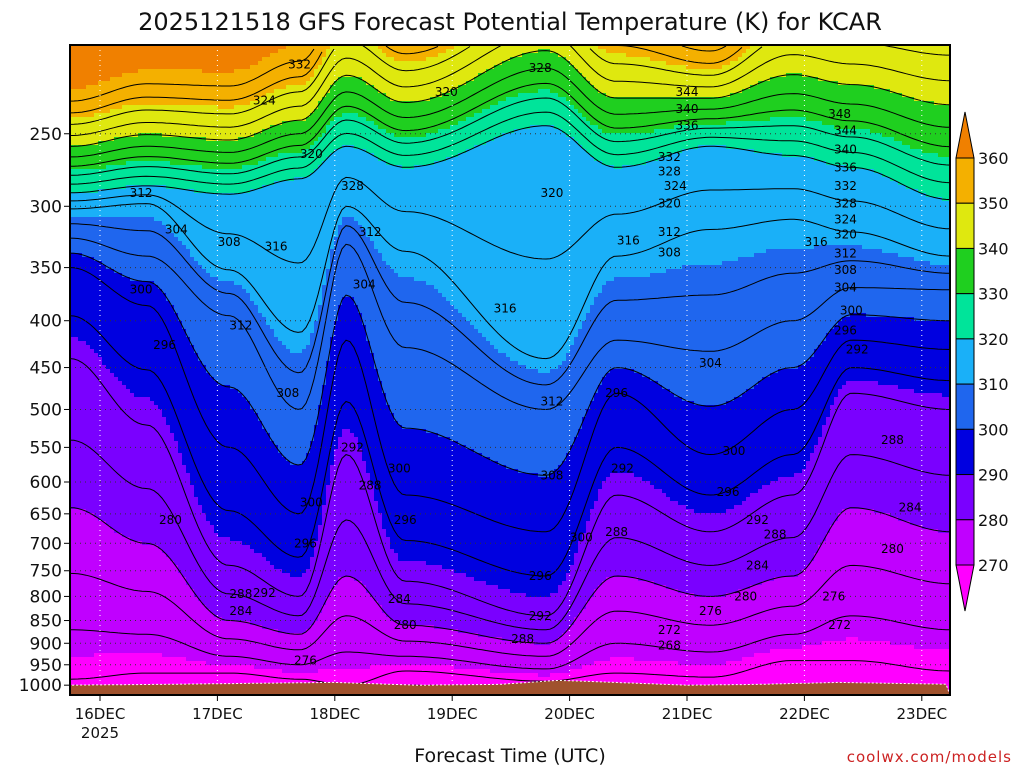  Describe the element at coordinates (965, 588) in the screenshot. I see `colorbar-min-arrow` at that location.